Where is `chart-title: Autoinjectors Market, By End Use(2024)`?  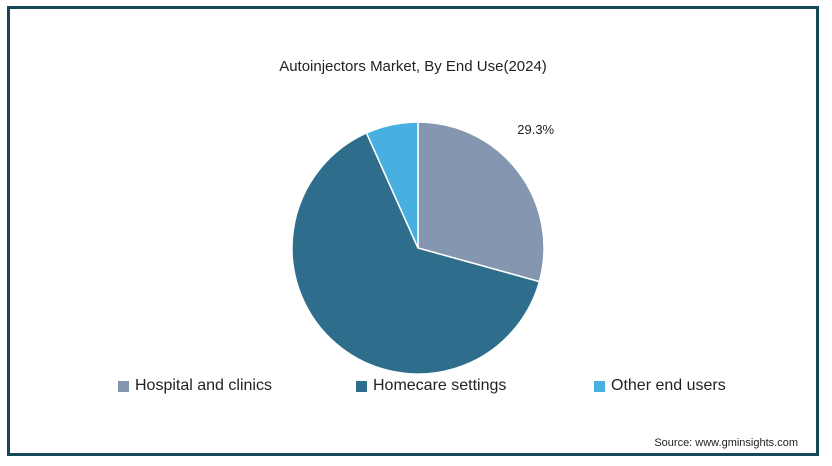 chart-title: Autoinjectors Market, By End Use(2024) is located at coordinates (413, 66).